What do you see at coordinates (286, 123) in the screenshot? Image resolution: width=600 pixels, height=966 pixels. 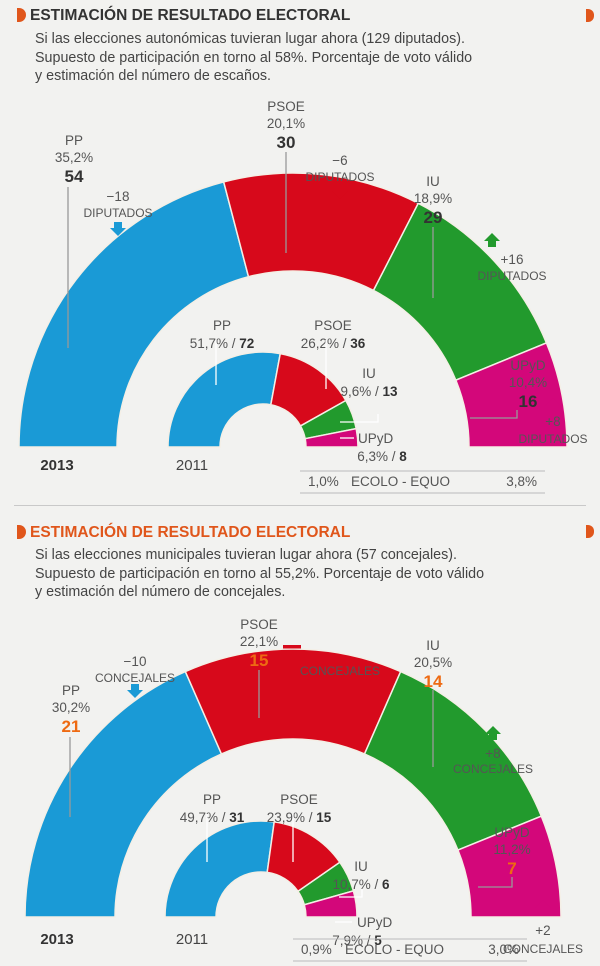 I see `percent-label: 20,1%` at bounding box center [286, 123].